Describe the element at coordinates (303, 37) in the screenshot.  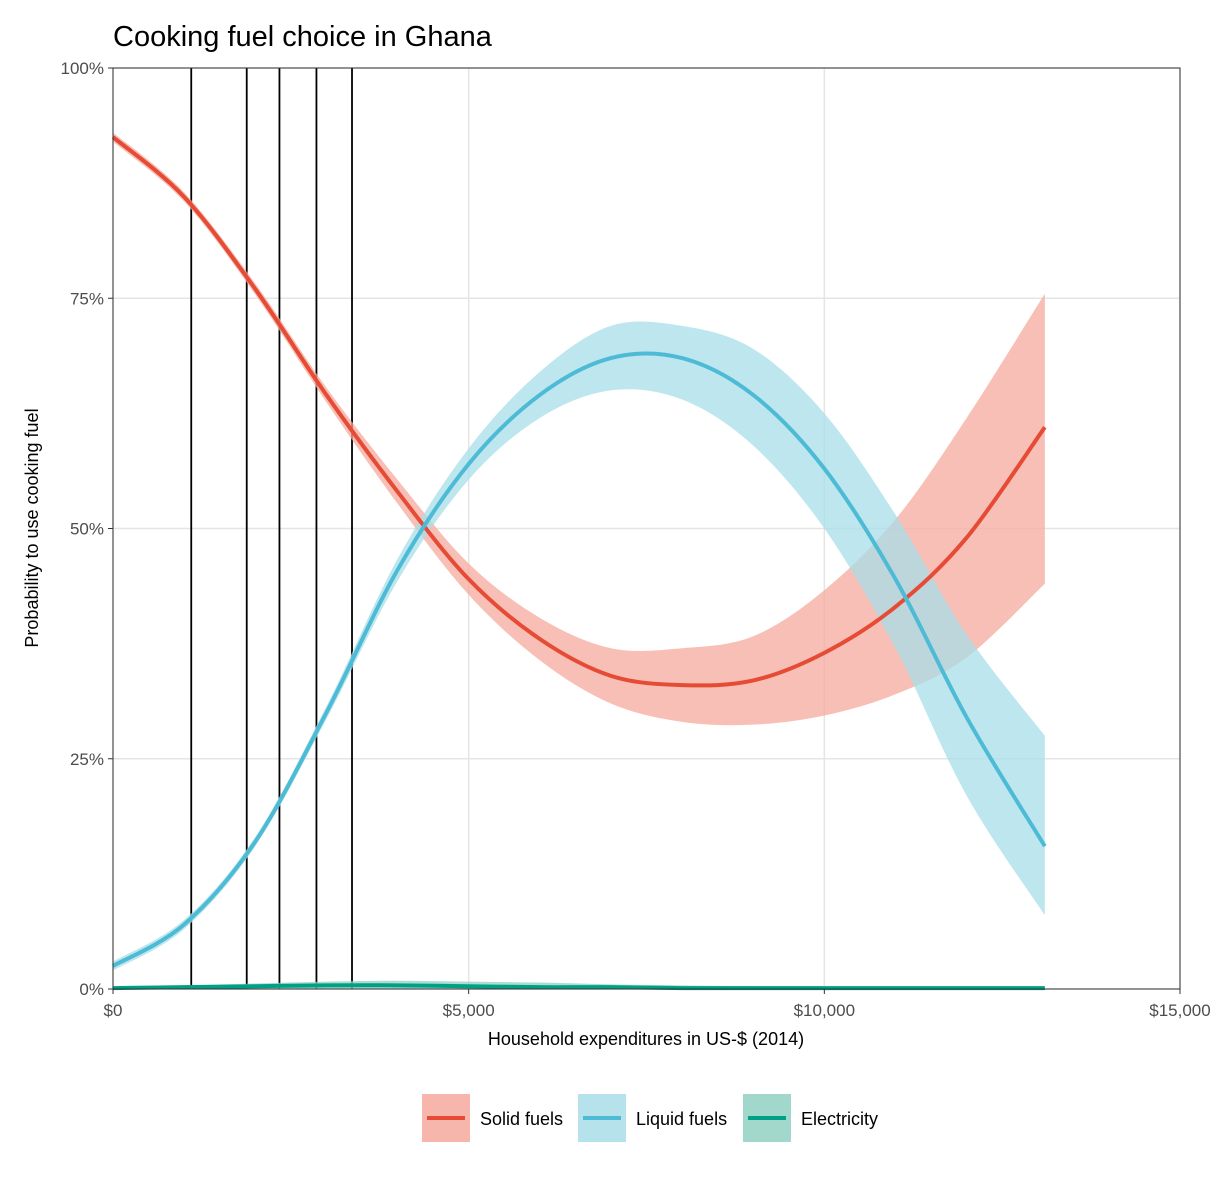
I see `chart-title: Cooking fuel choice in Ghana` at that location.